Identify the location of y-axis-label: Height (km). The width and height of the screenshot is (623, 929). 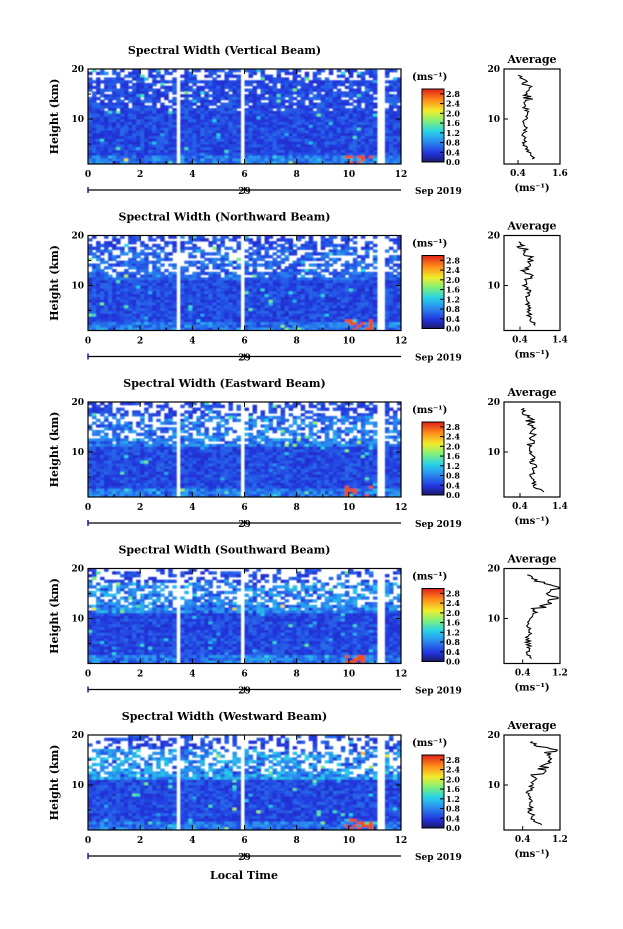
(54, 117).